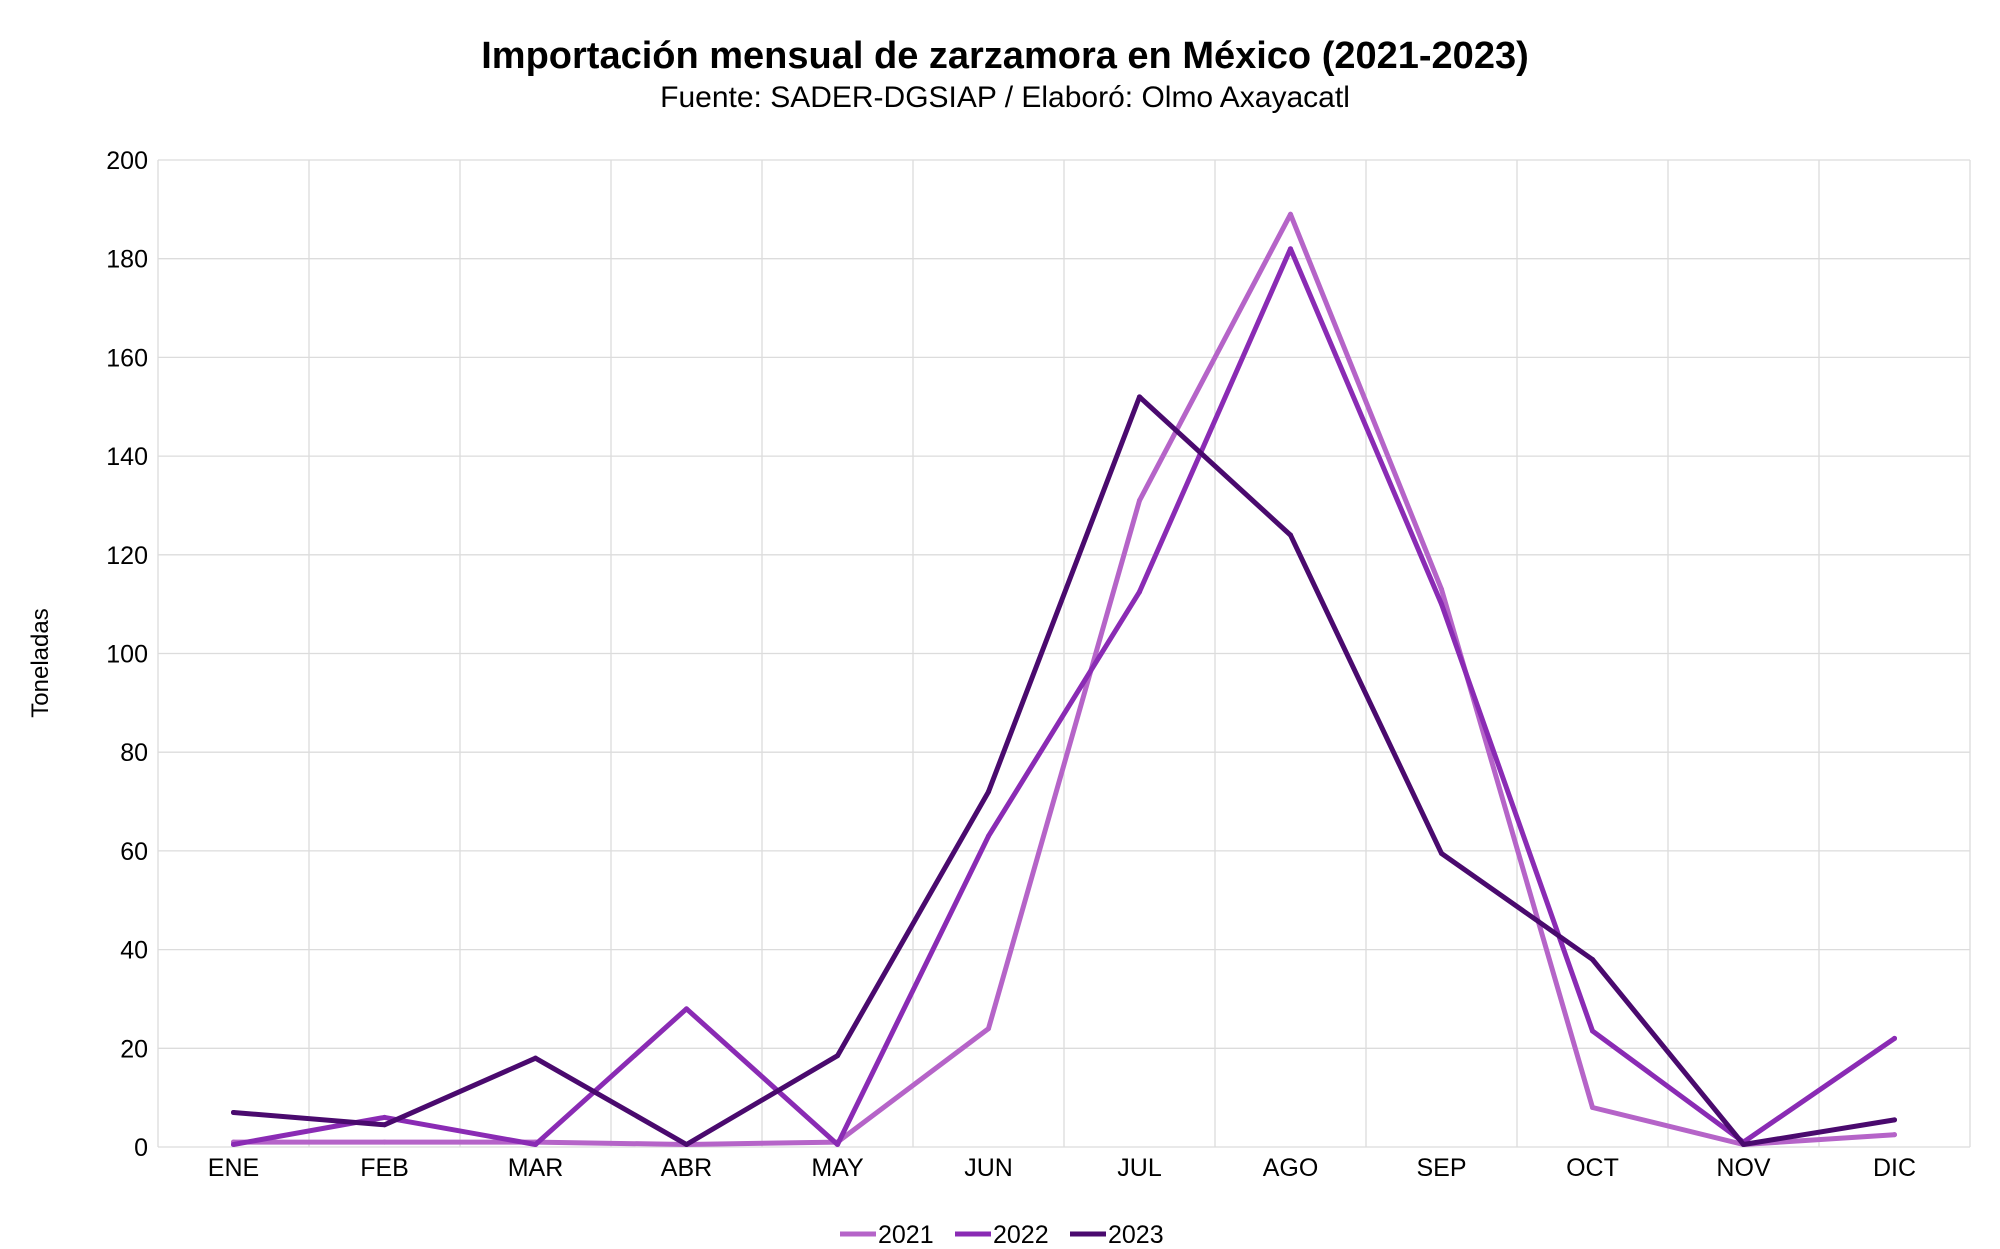  What do you see at coordinates (384, 1117) in the screenshot?
I see `data-point-2022-FEB` at bounding box center [384, 1117].